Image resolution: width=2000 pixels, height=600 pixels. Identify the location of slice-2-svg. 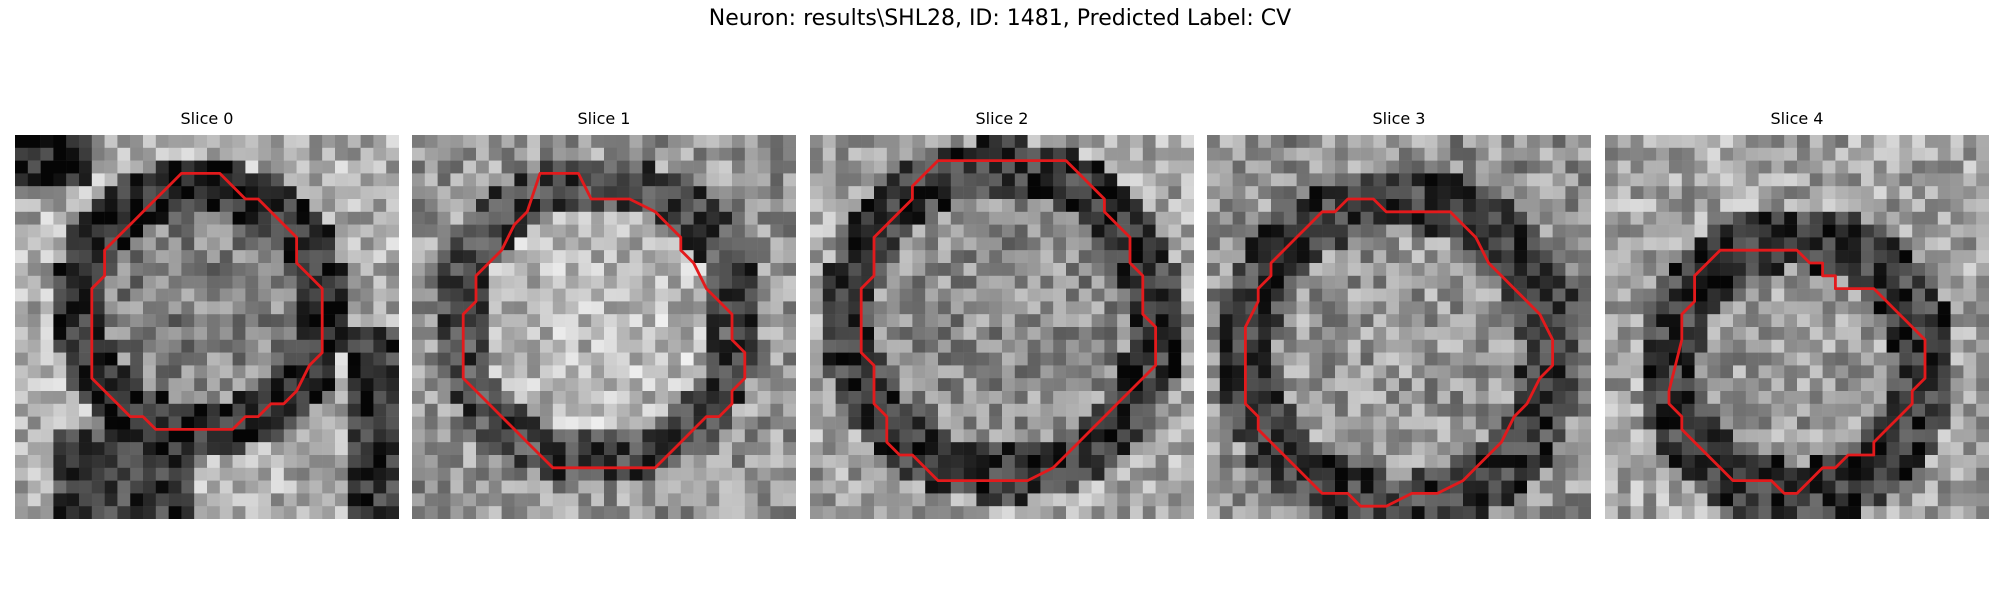
(1002, 327).